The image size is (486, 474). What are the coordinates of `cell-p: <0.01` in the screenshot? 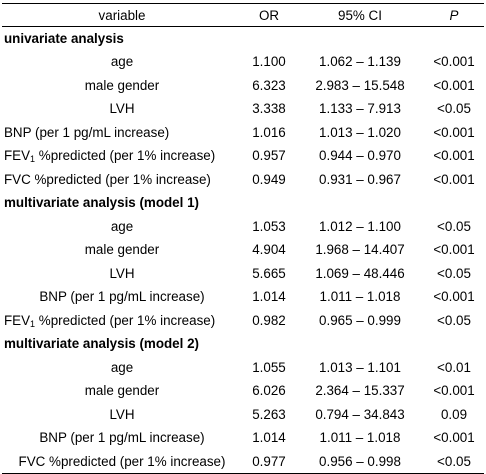 It's located at (454, 367).